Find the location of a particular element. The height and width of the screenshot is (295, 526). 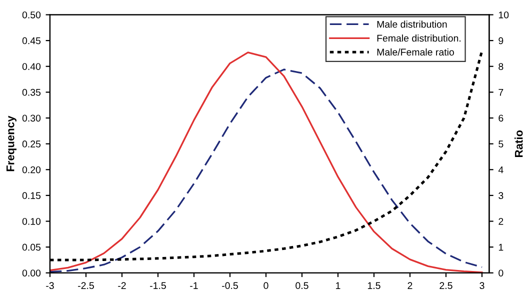

y2-tick-label: 0 is located at coordinates (501, 273).